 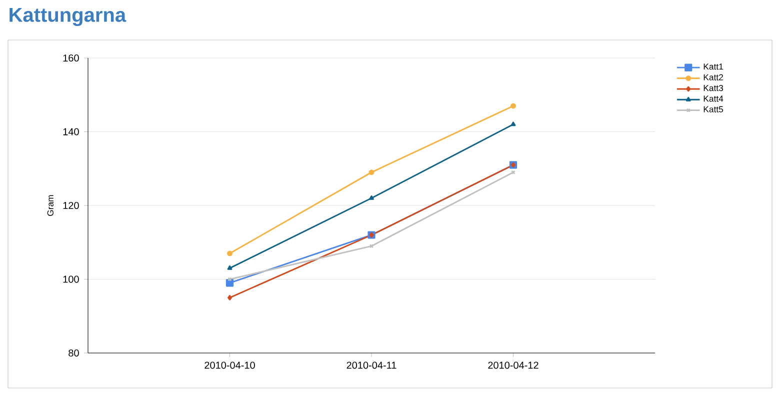 I want to click on y-tick-label: 120, so click(x=71, y=206).